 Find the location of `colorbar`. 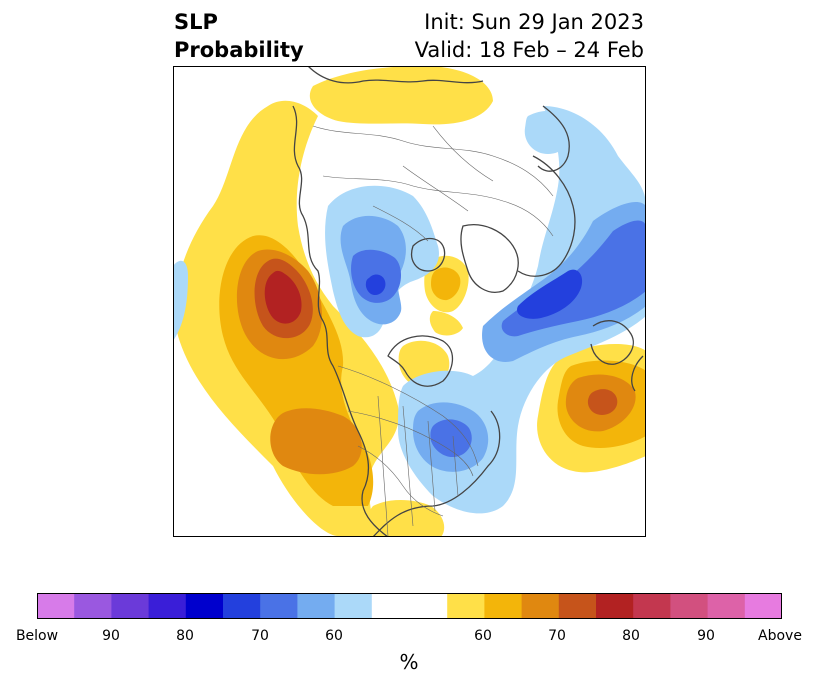

colorbar is located at coordinates (409, 606).